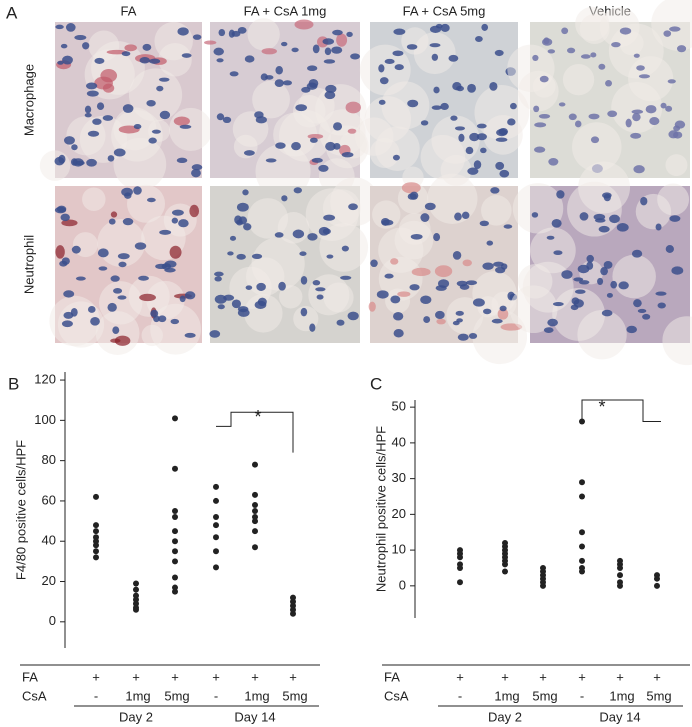 Image resolution: width=692 pixels, height=727 pixels. What do you see at coordinates (96, 695) in the screenshot?
I see `csa-label: -` at bounding box center [96, 695].